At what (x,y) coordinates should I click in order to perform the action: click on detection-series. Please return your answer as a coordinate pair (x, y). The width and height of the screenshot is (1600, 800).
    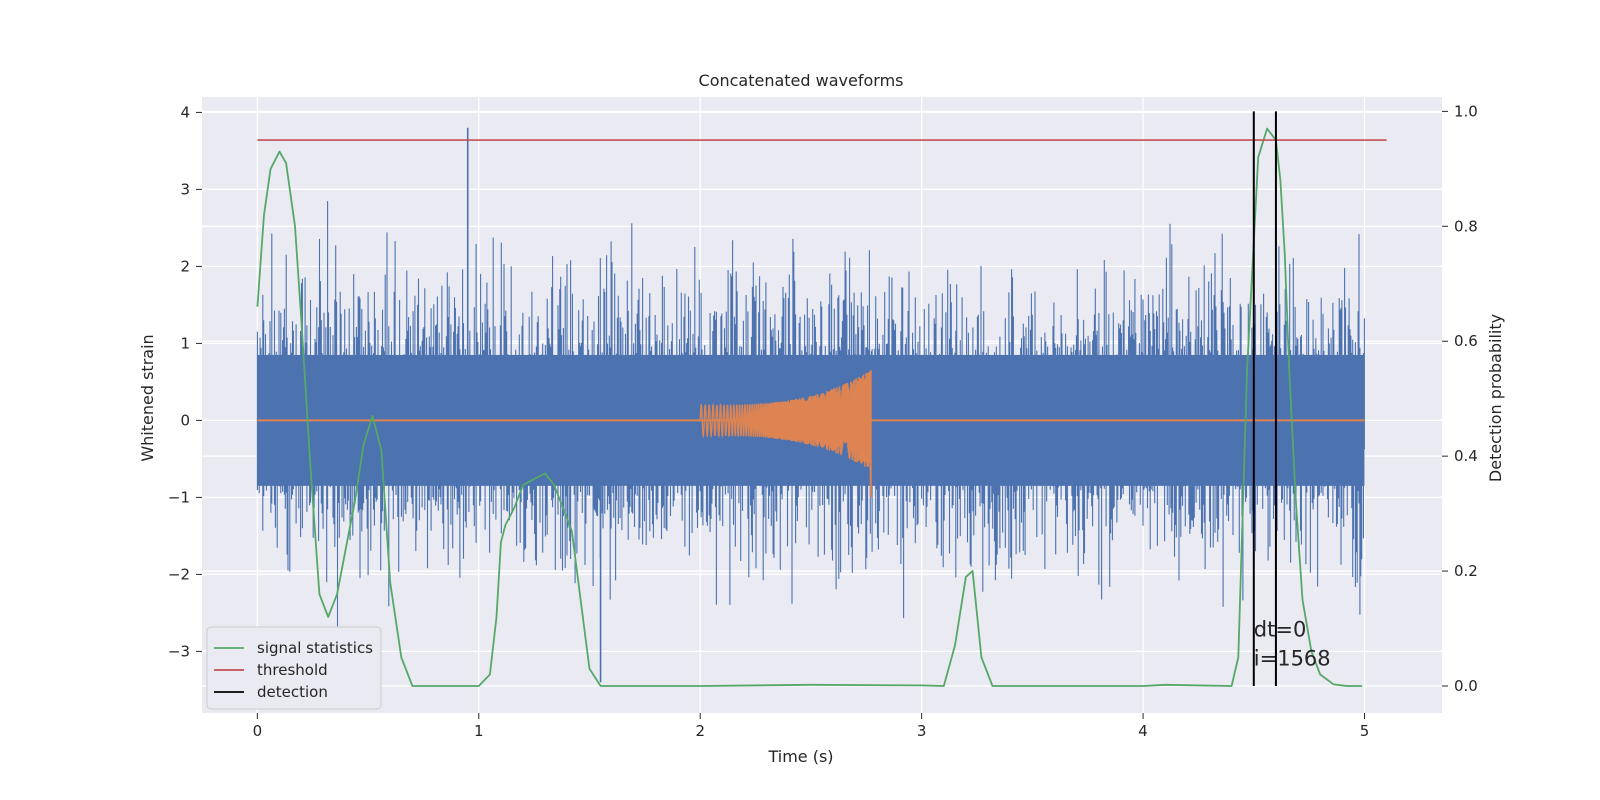
    Looking at the image, I should click on (1264, 398).